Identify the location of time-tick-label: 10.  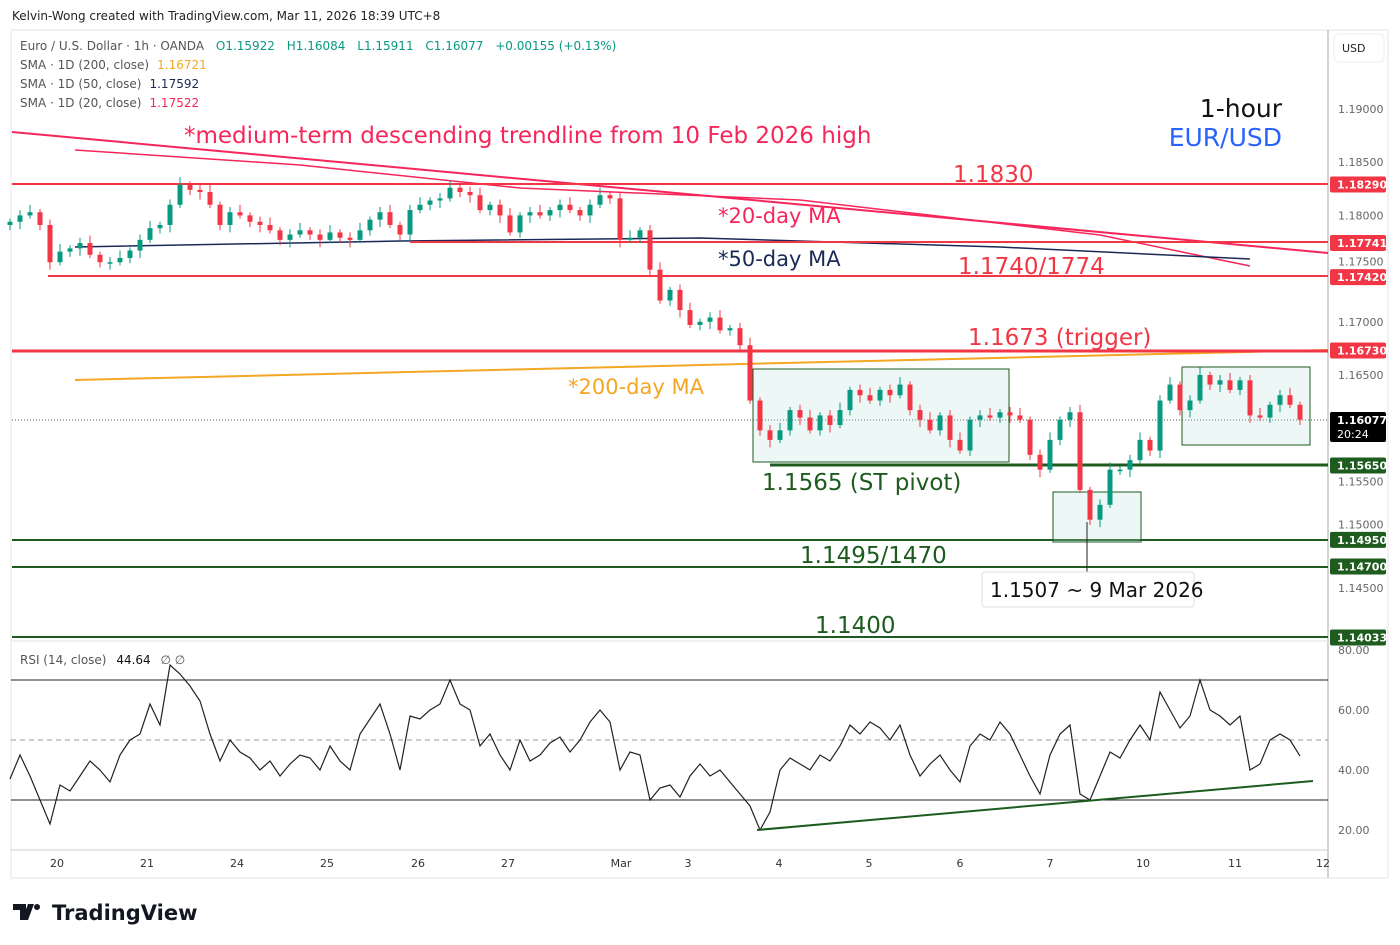
(1143, 863).